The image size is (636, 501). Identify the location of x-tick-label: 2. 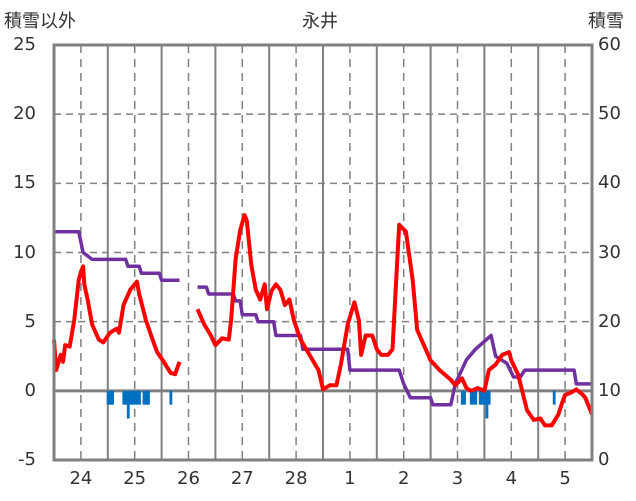
(403, 478).